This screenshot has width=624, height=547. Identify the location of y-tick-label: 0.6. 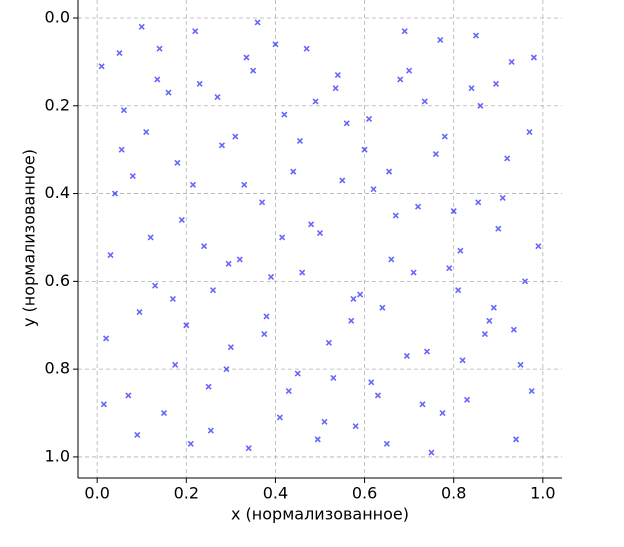
(57, 280).